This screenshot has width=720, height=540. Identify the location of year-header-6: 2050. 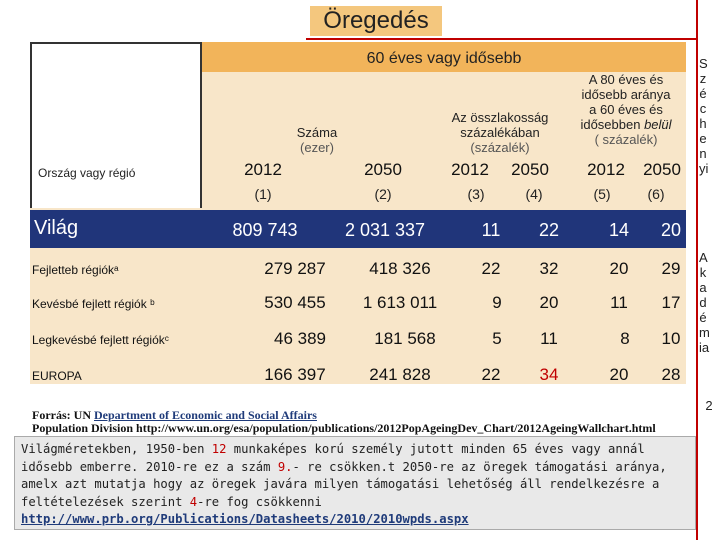
(662, 169).